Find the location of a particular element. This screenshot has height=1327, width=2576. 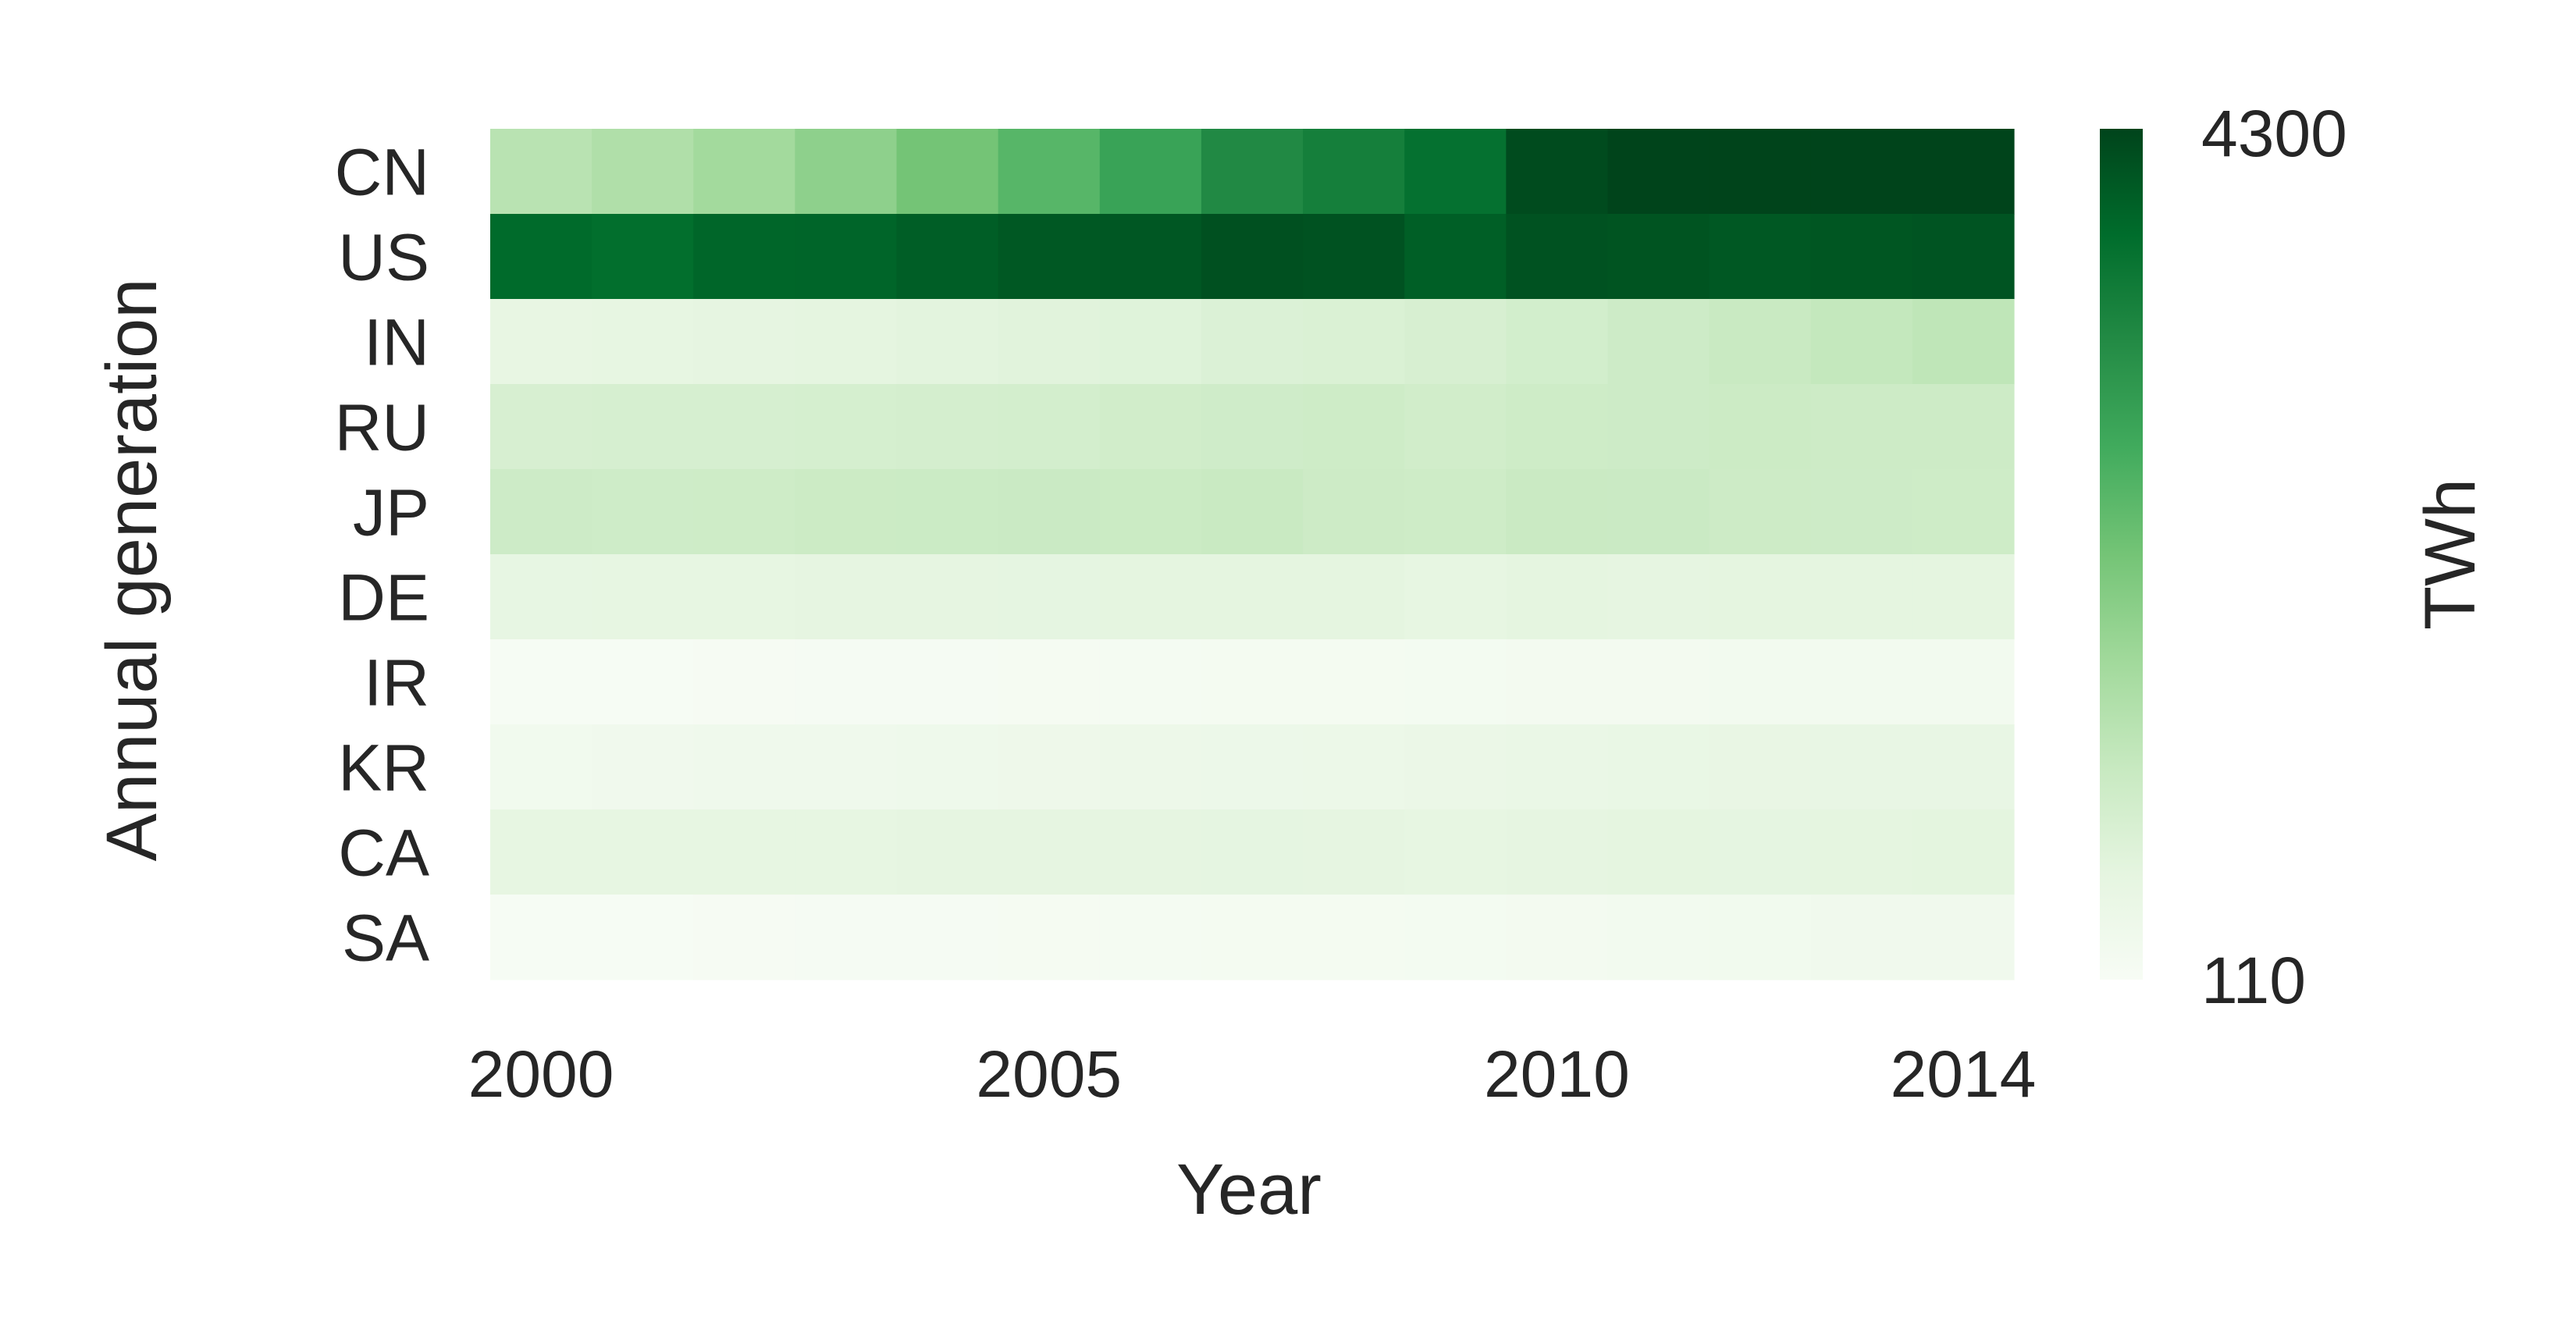

colorbar-max-label: 4300 is located at coordinates (2274, 133).